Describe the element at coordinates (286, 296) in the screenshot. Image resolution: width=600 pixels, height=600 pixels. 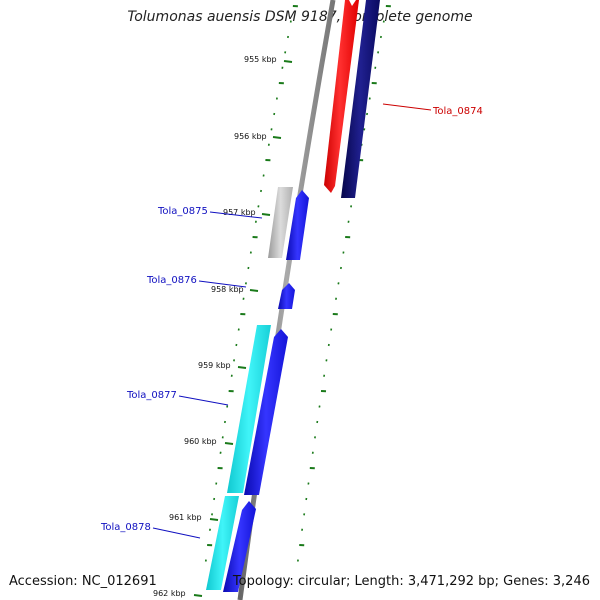
I see `gene-tola-0876-blue` at that location.